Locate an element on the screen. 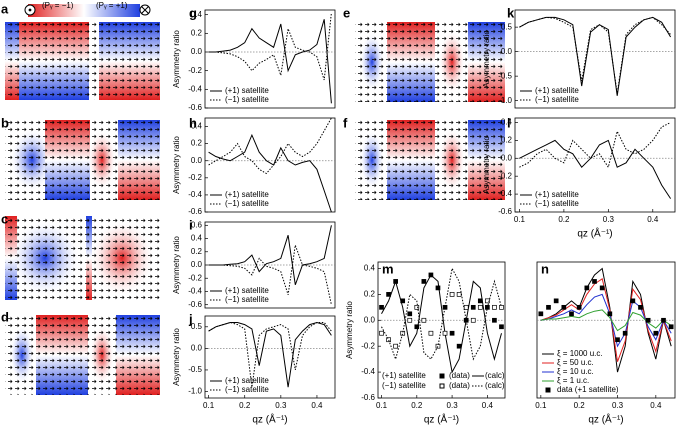 The width and height of the screenshot is (685, 430). legend-label: (calc) is located at coordinates (495, 385).